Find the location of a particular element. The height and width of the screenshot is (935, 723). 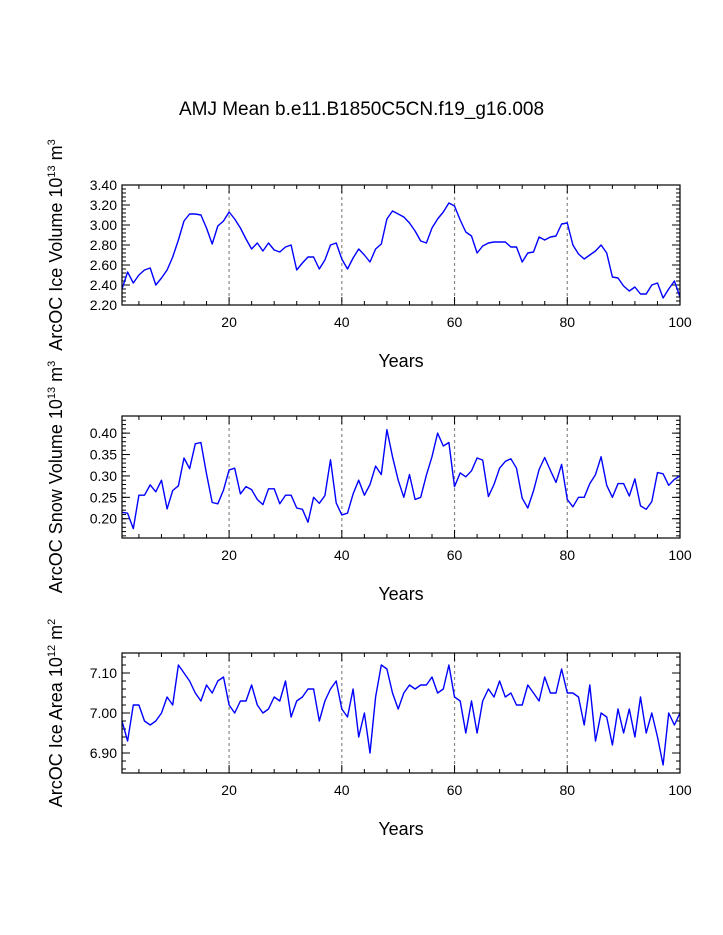

y-axis-label: ArcOC Snow Volume 1013 m3 is located at coordinates (56, 477).